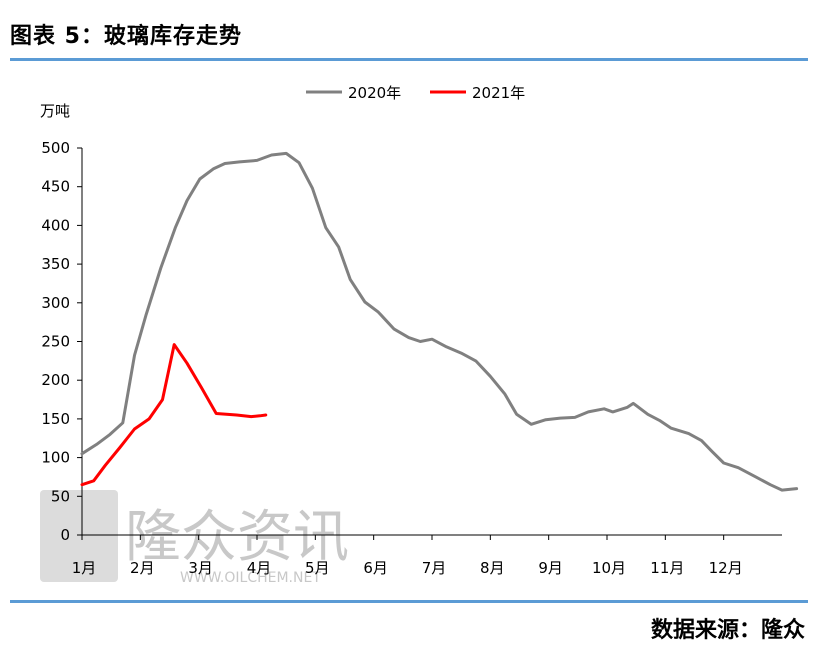  What do you see at coordinates (55, 458) in the screenshot?
I see `y-tick-label: 100` at bounding box center [55, 458].